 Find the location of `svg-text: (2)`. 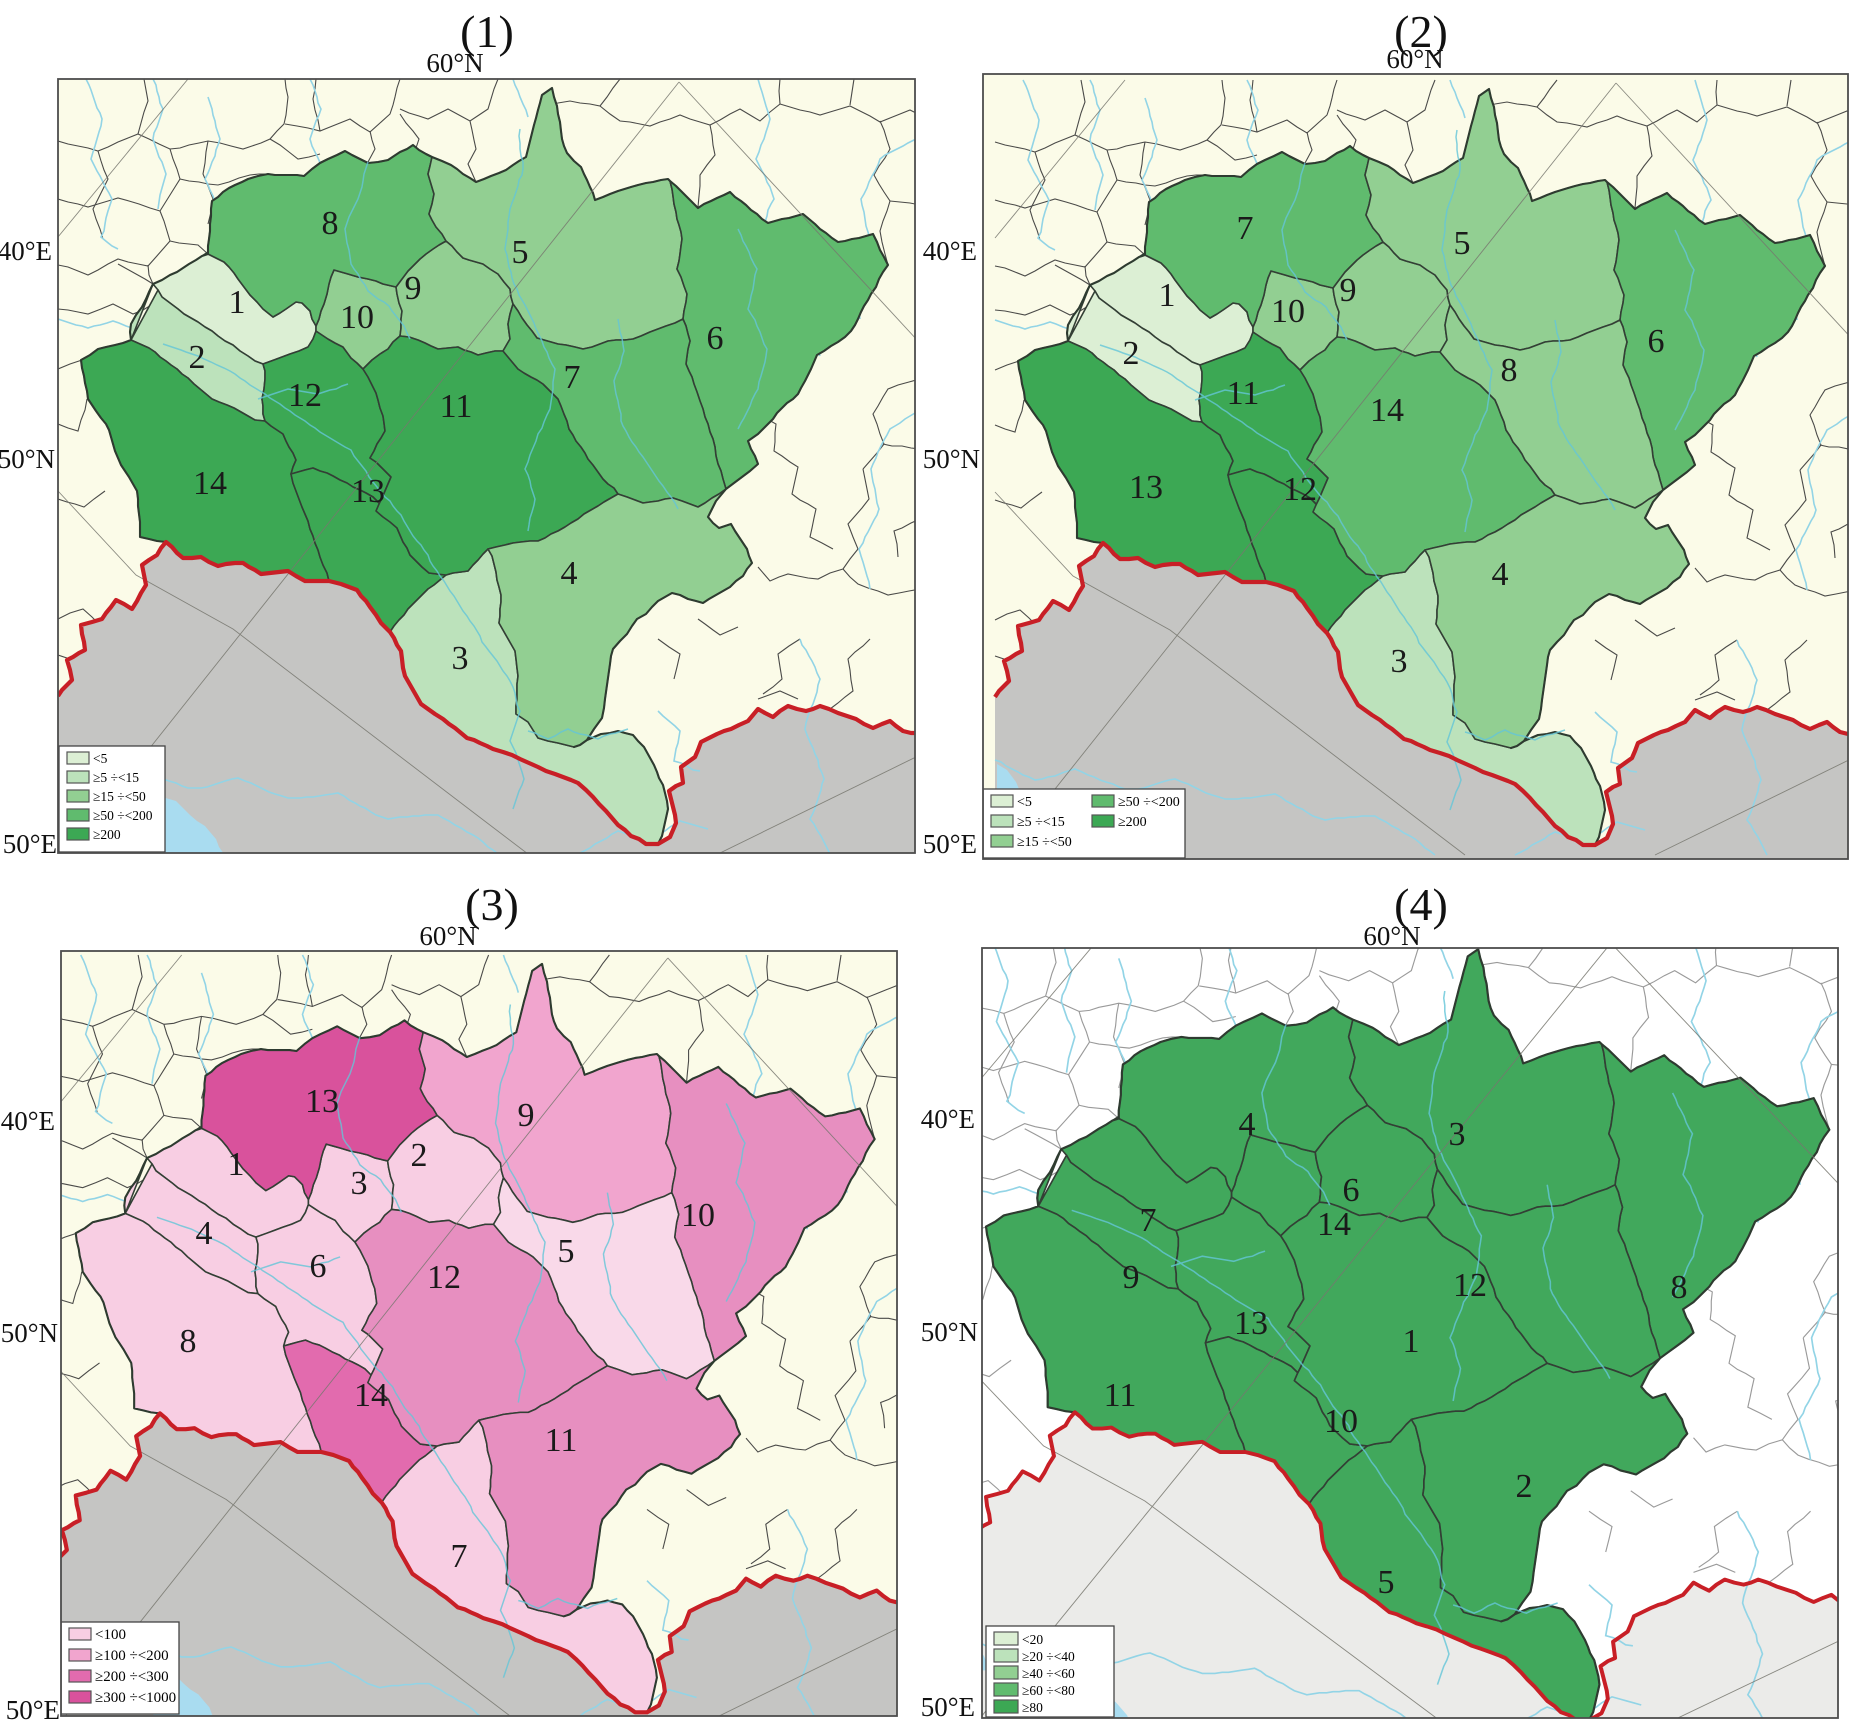

svg-text: (2) is located at coordinates (1421, 31).